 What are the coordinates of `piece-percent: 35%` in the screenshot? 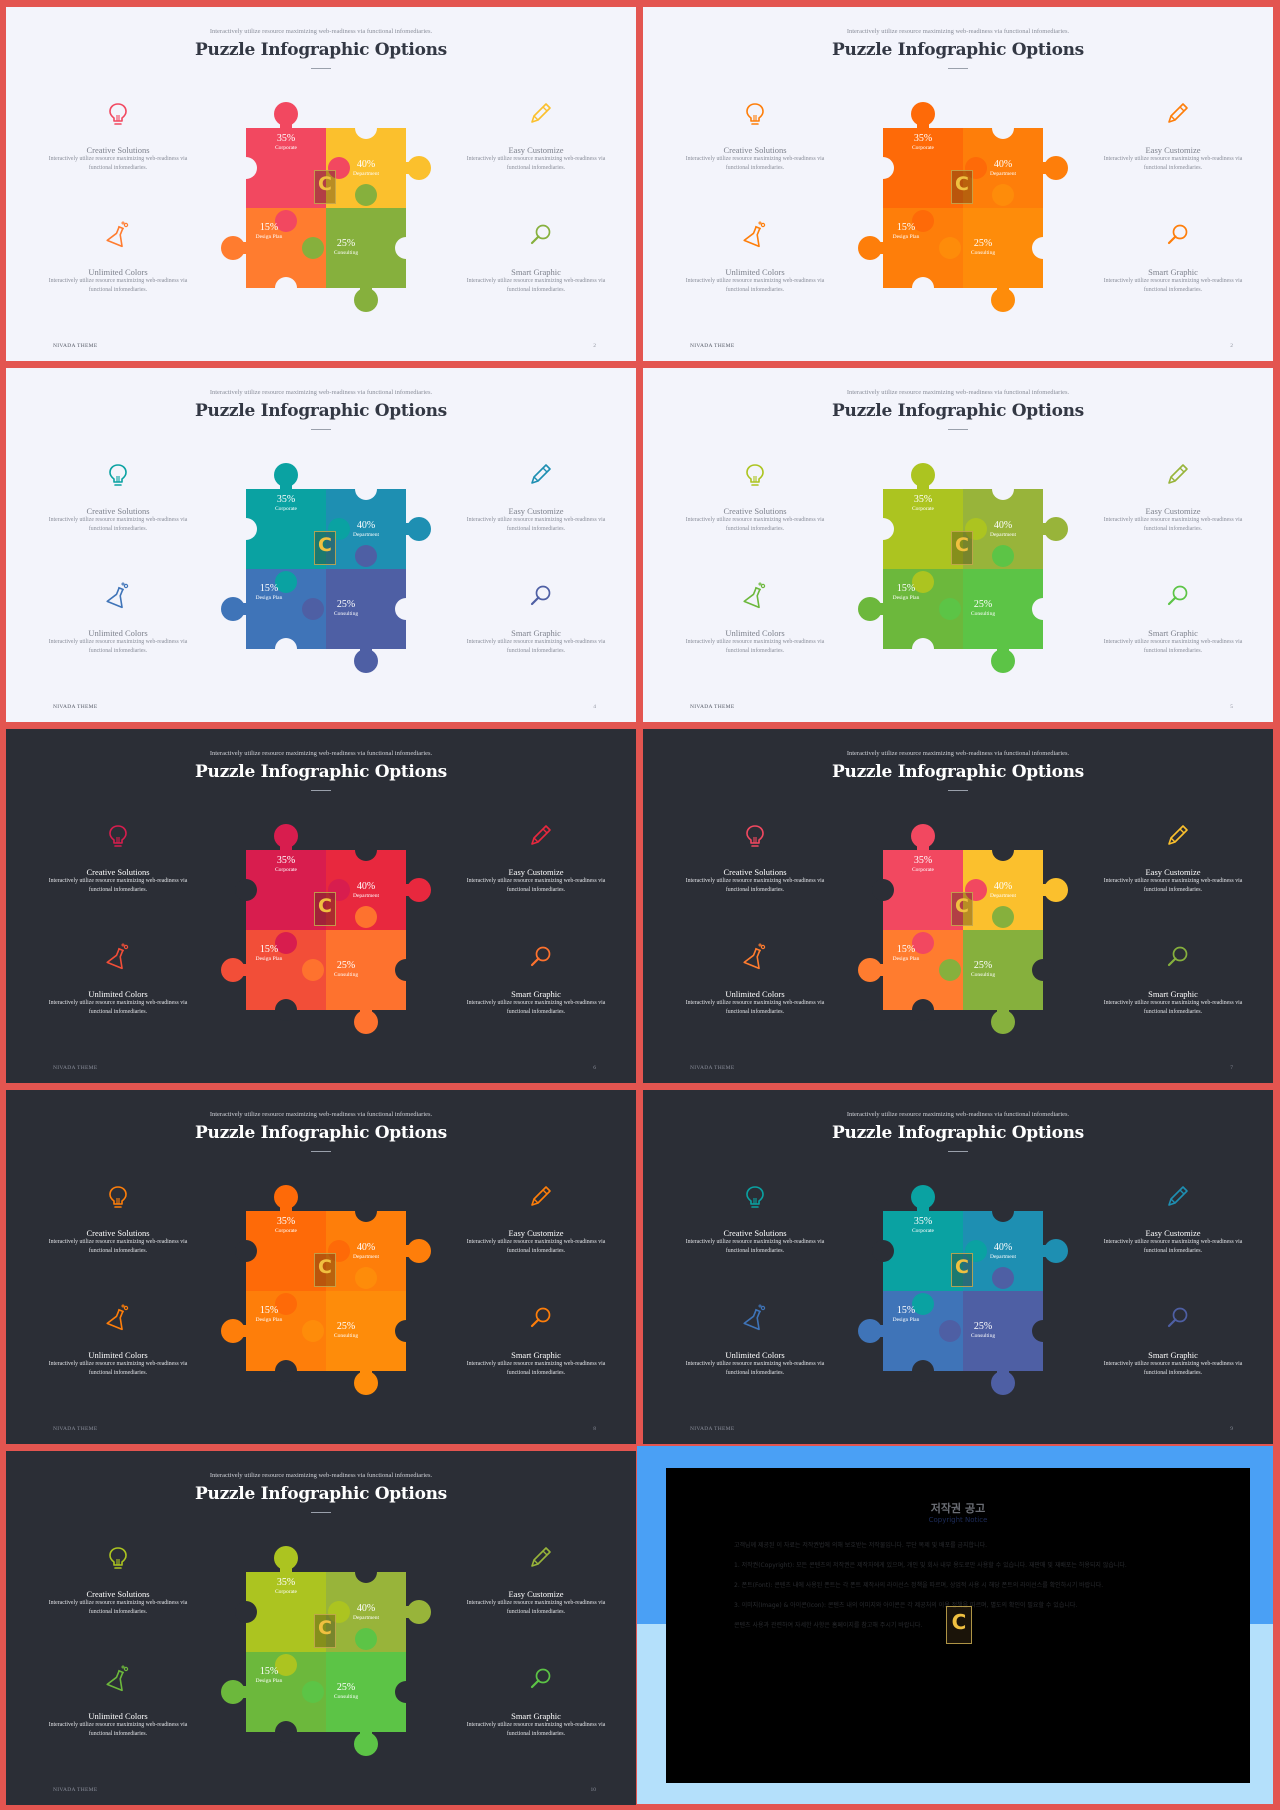 It's located at (286, 499).